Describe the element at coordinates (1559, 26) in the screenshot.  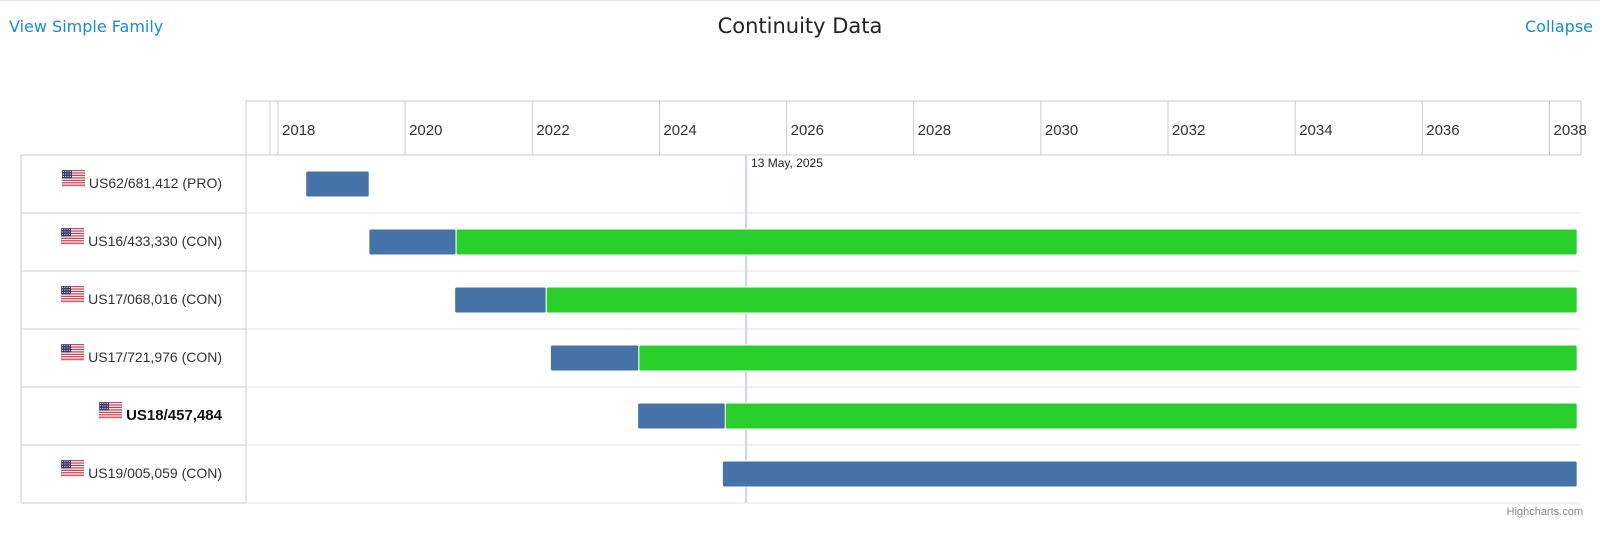
I see `collapse-link: Collapse` at that location.